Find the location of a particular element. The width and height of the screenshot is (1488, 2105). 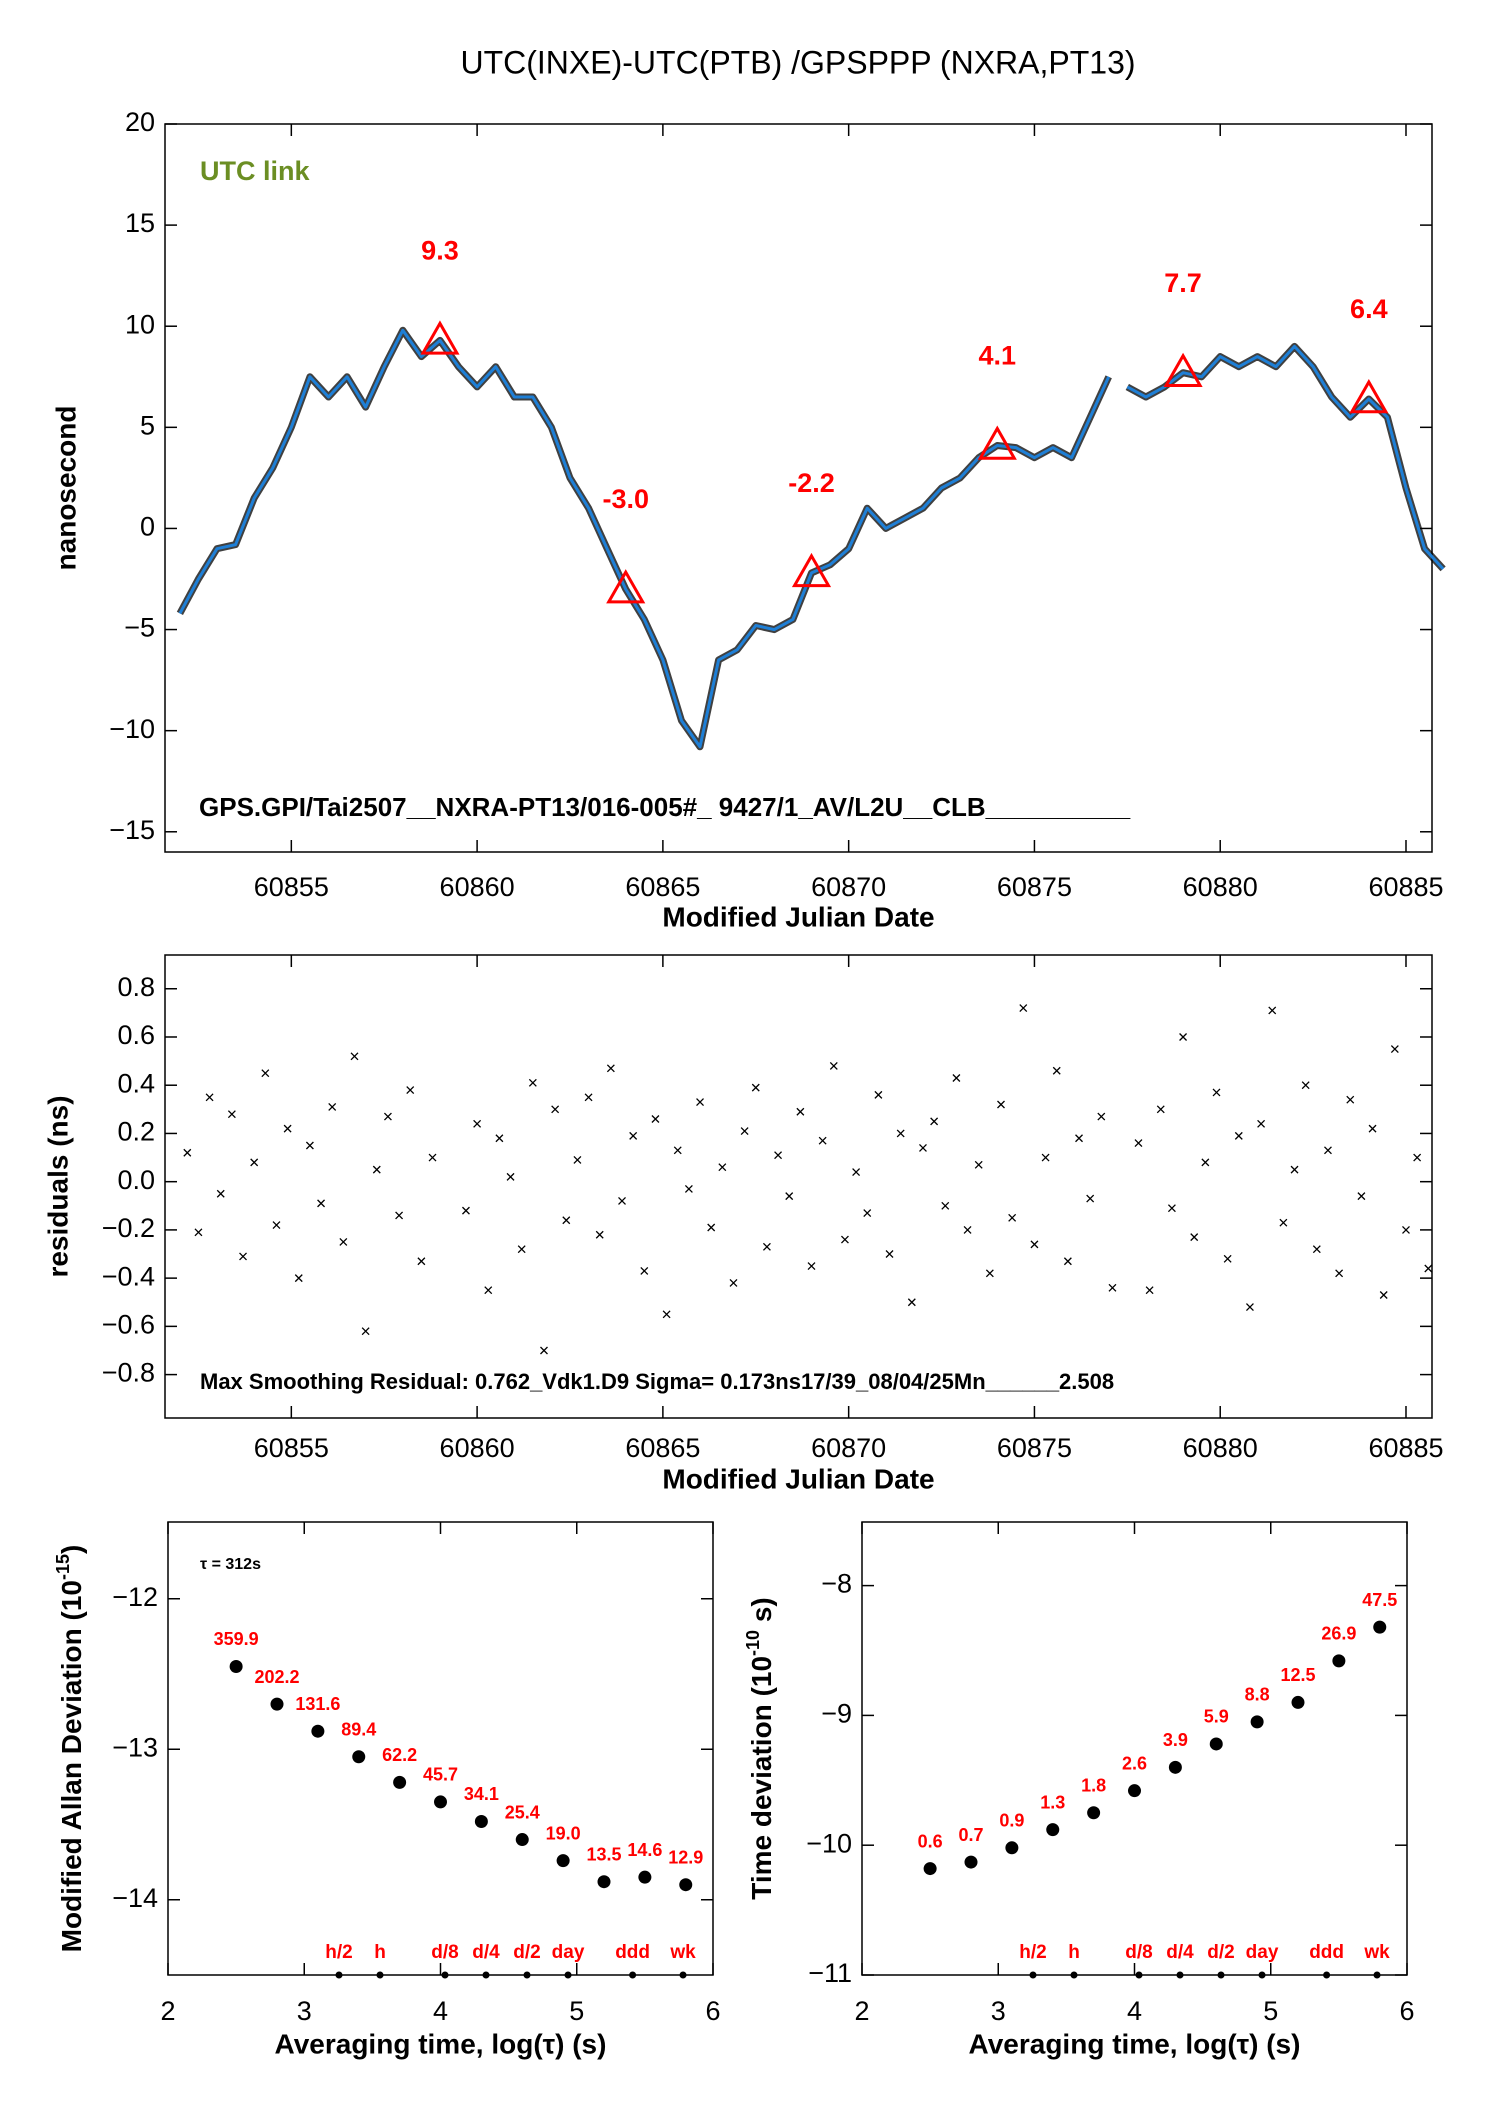

y-tick-label: −0.2 is located at coordinates (128, 1228).